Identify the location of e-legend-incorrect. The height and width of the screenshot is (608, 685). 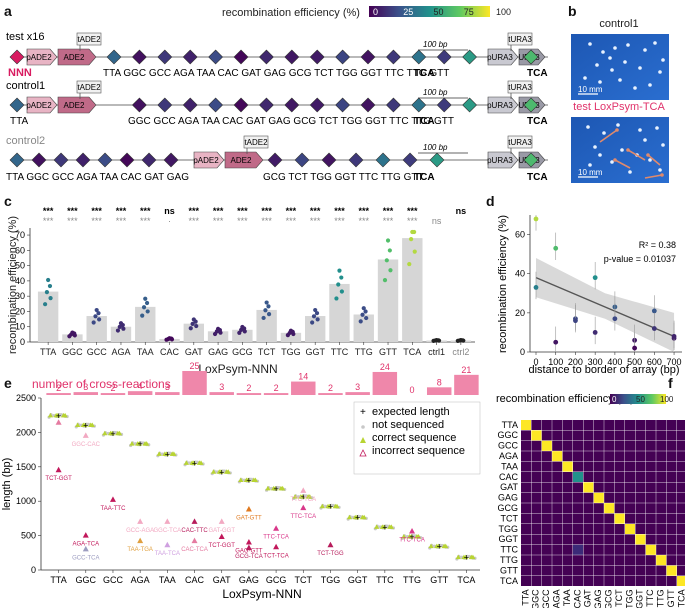
(363, 453).